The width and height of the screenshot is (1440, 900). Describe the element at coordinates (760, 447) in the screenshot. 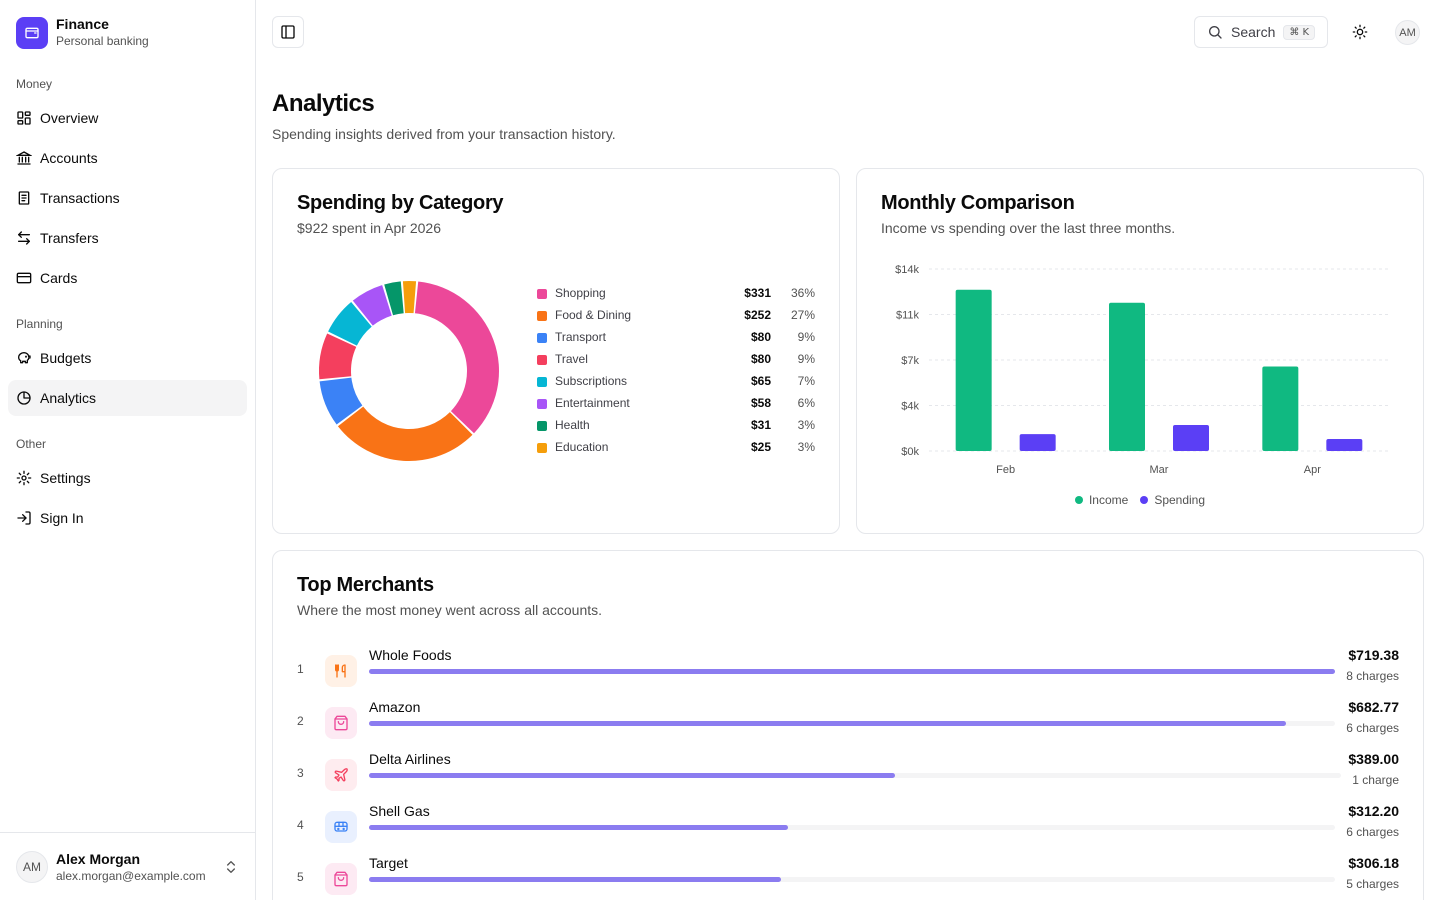

I see `legend-amount: $25` at that location.